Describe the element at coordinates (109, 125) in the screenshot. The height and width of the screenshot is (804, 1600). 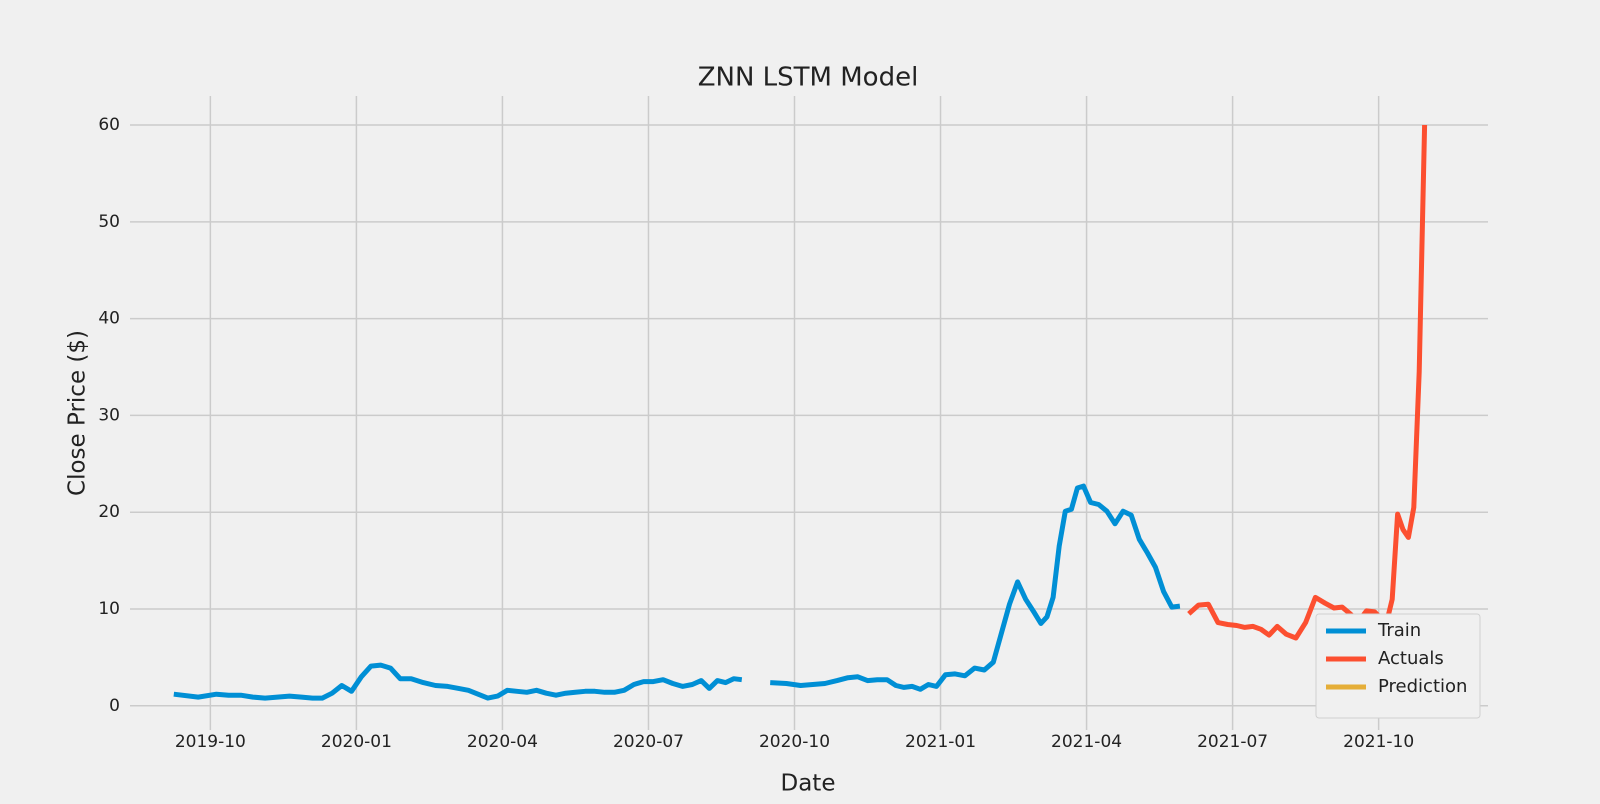
I see `y-tick-label: 60` at that location.